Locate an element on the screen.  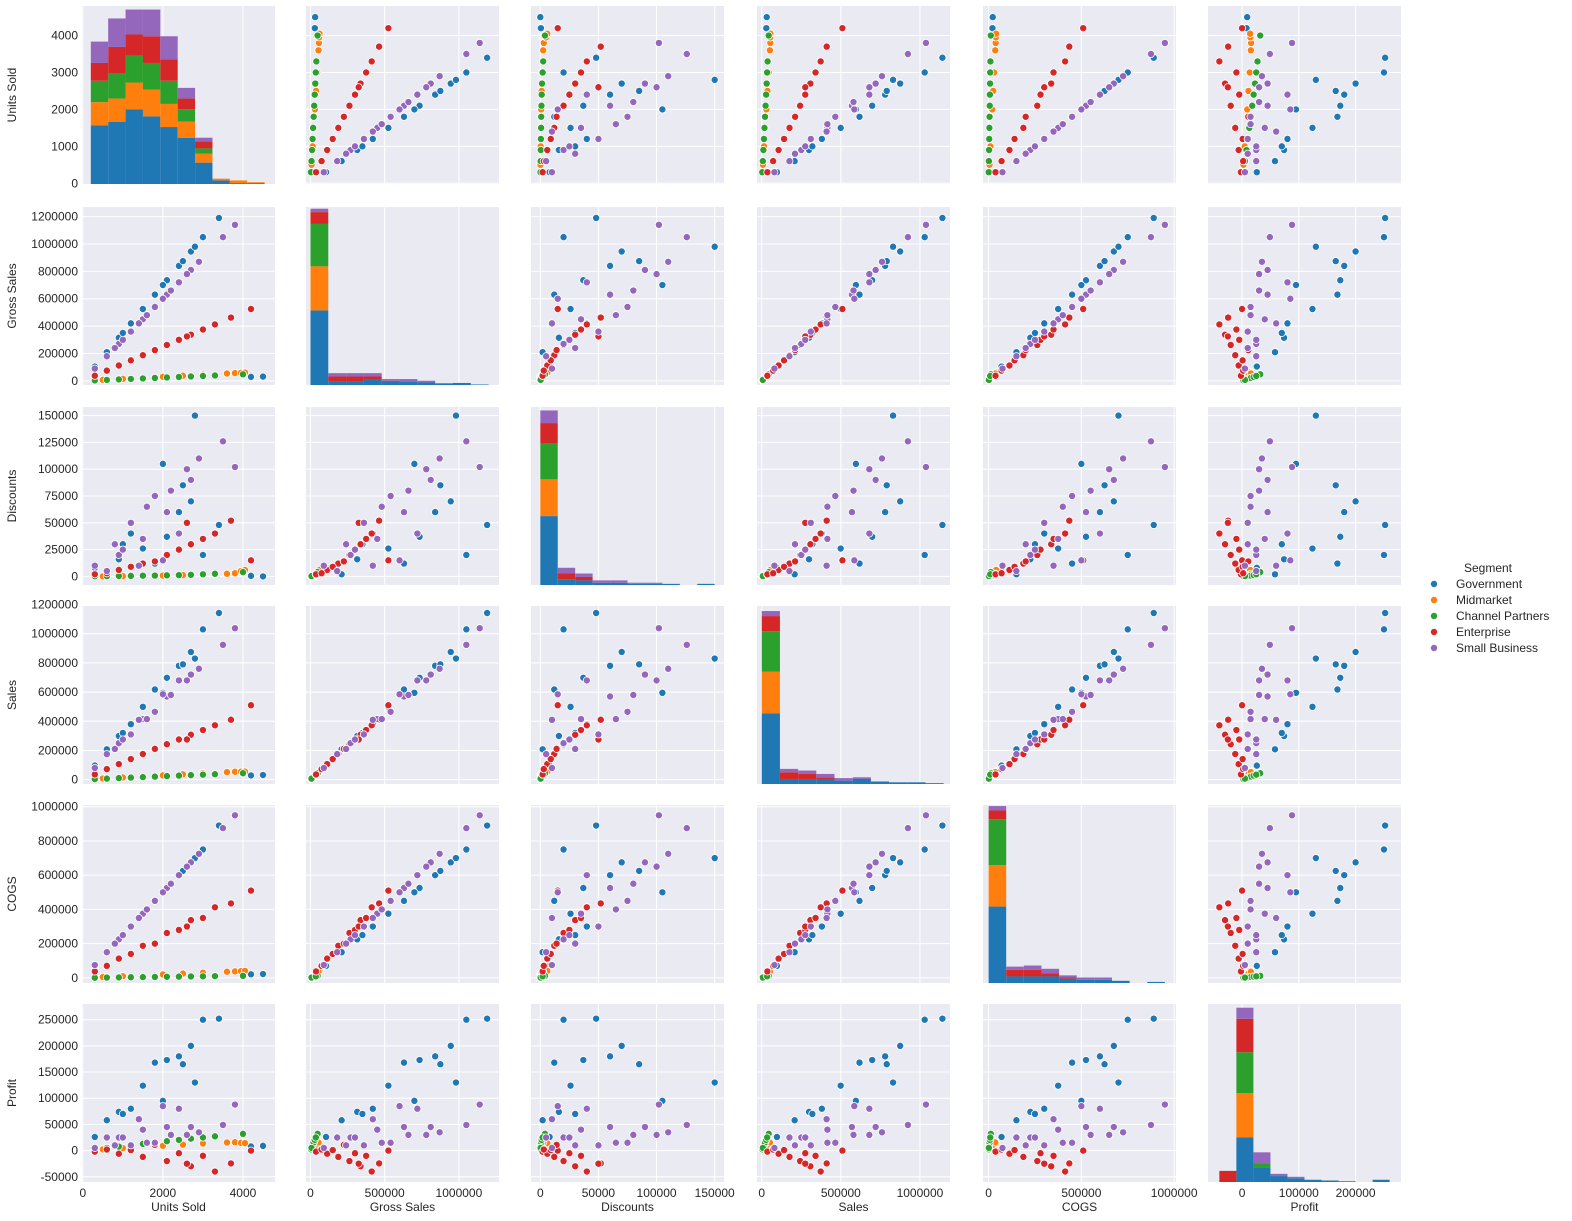
y-tick-label: 75000 is located at coordinates (62, 496).